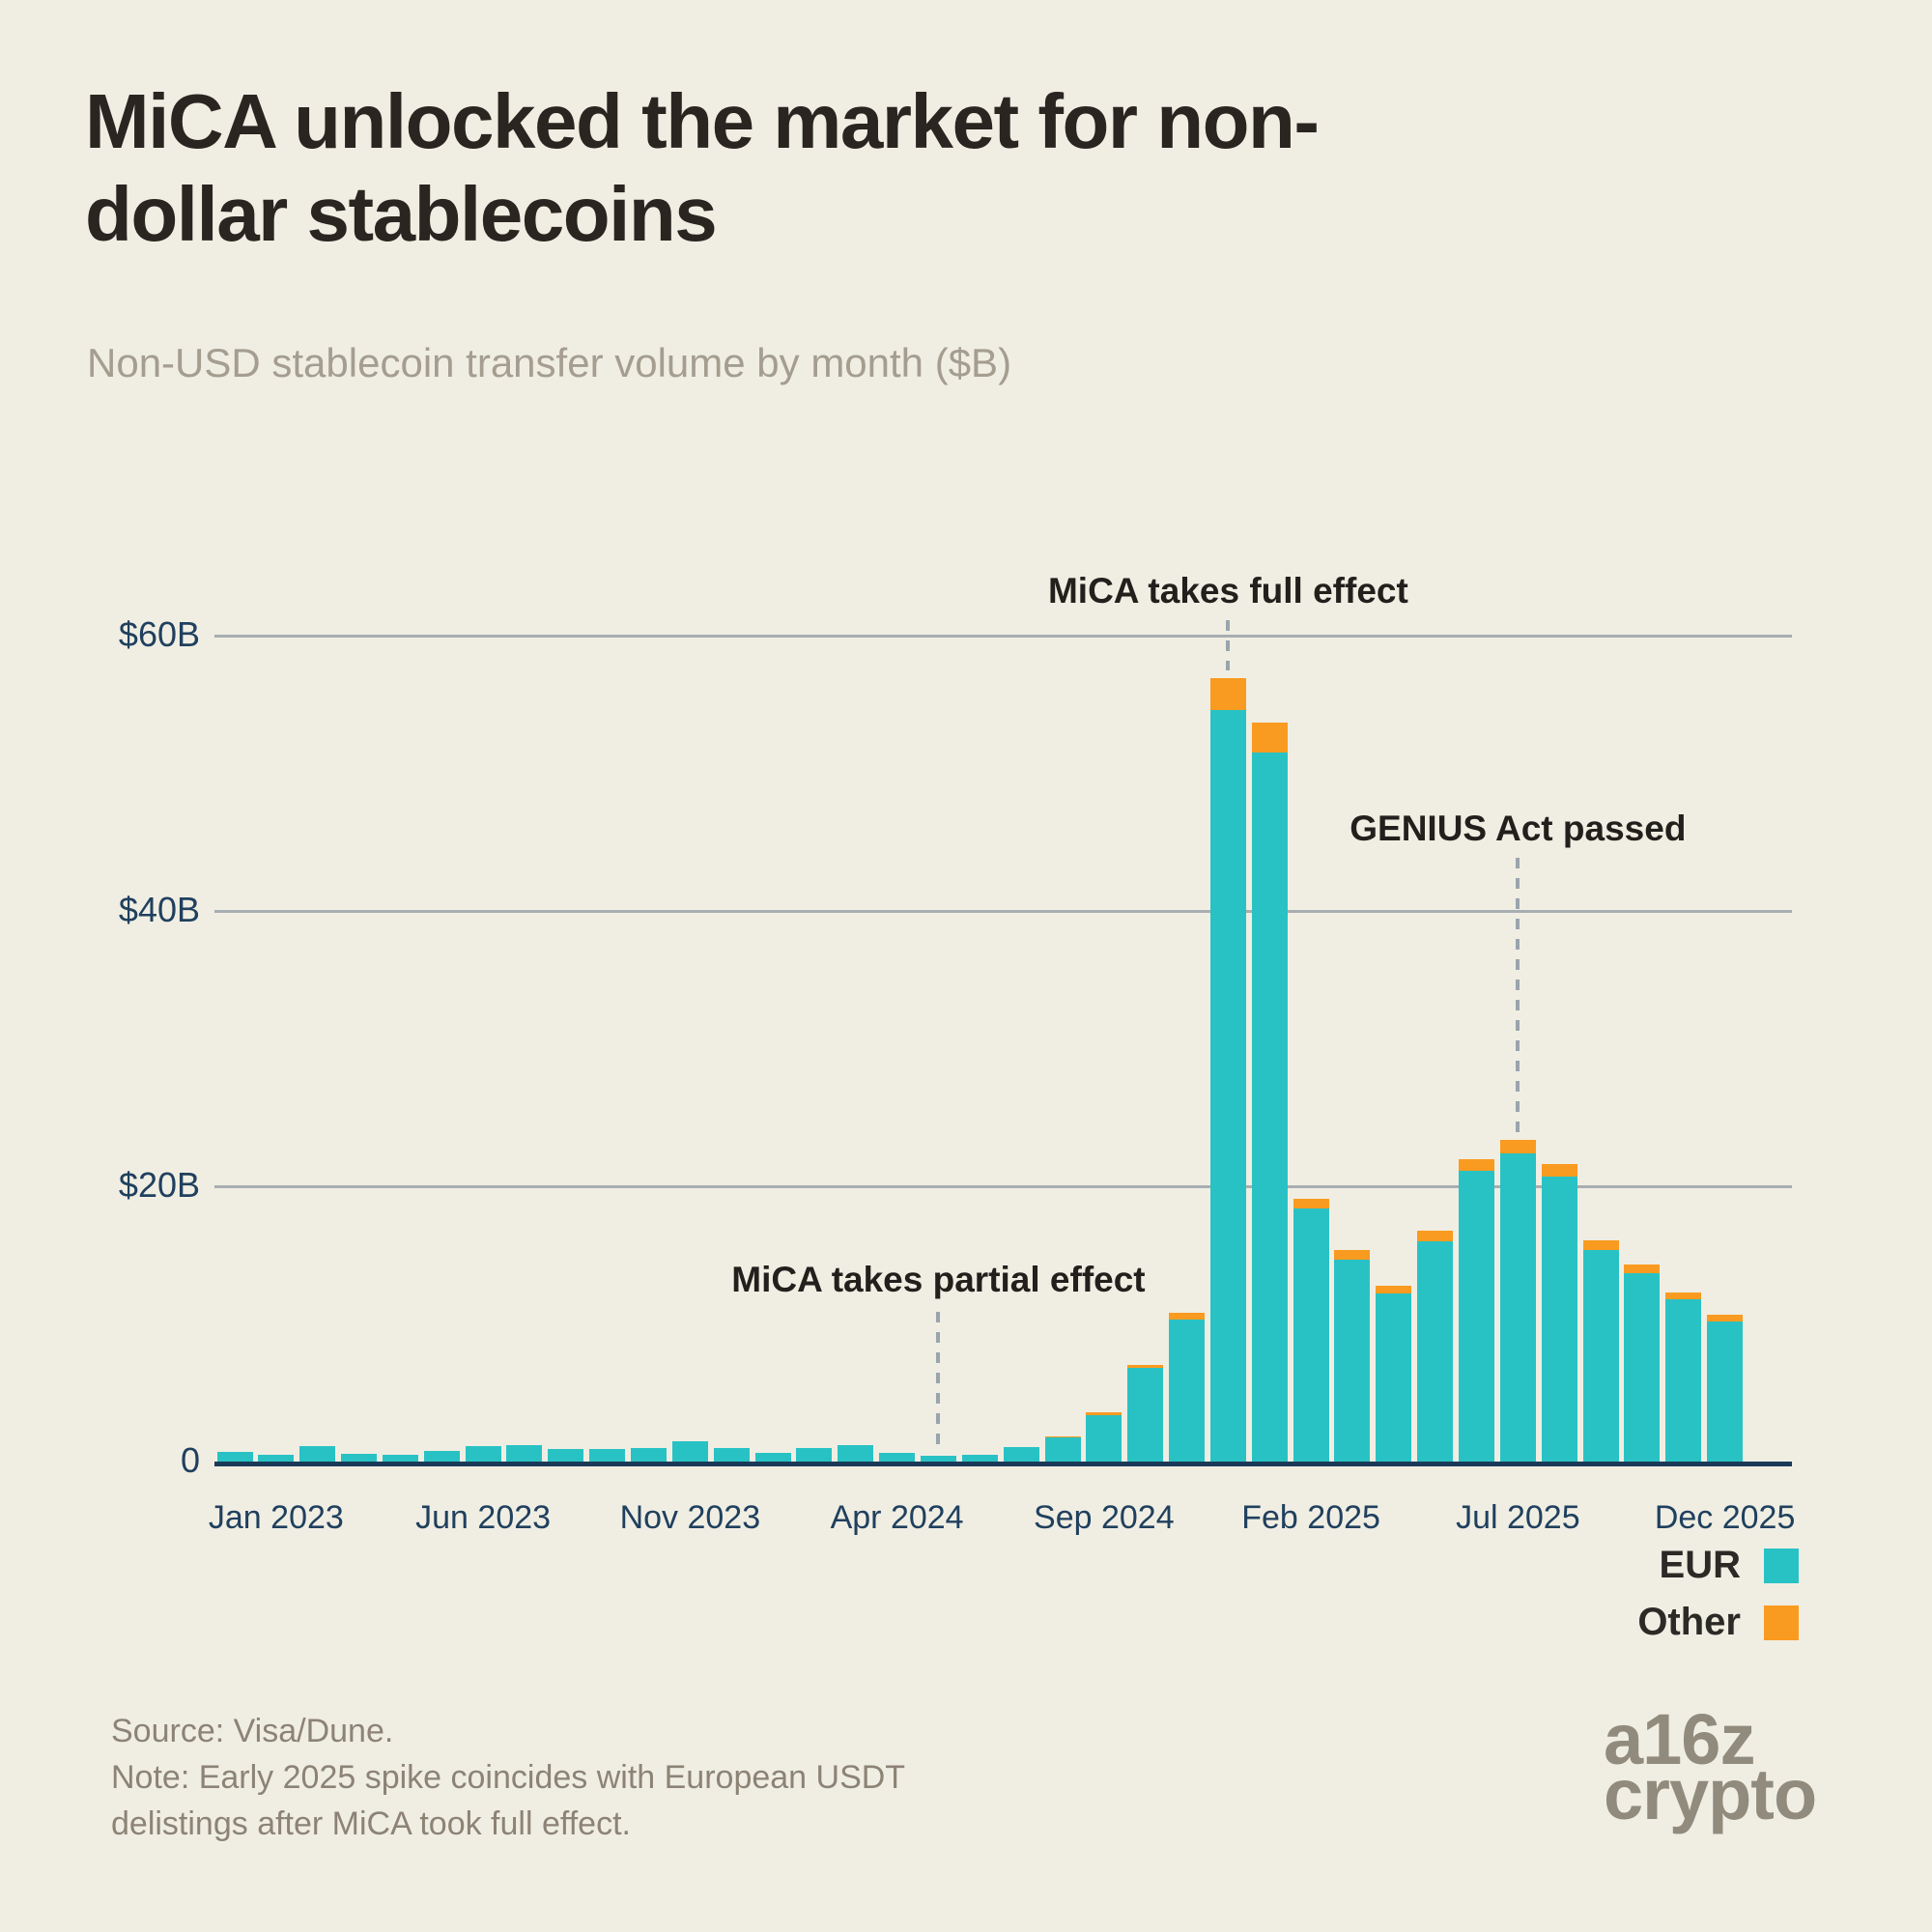  What do you see at coordinates (1003, 1464) in the screenshot?
I see `x-axis-baseline` at bounding box center [1003, 1464].